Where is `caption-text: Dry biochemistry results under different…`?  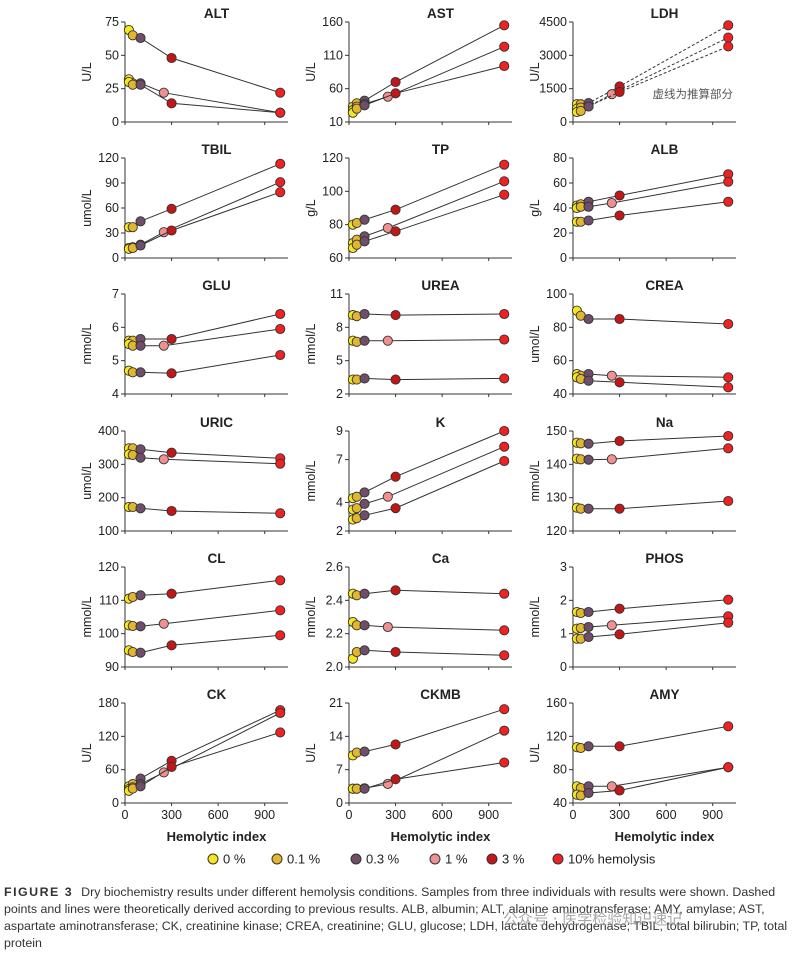
caption-text: Dry biochemistry results under different… is located at coordinates (396, 917).